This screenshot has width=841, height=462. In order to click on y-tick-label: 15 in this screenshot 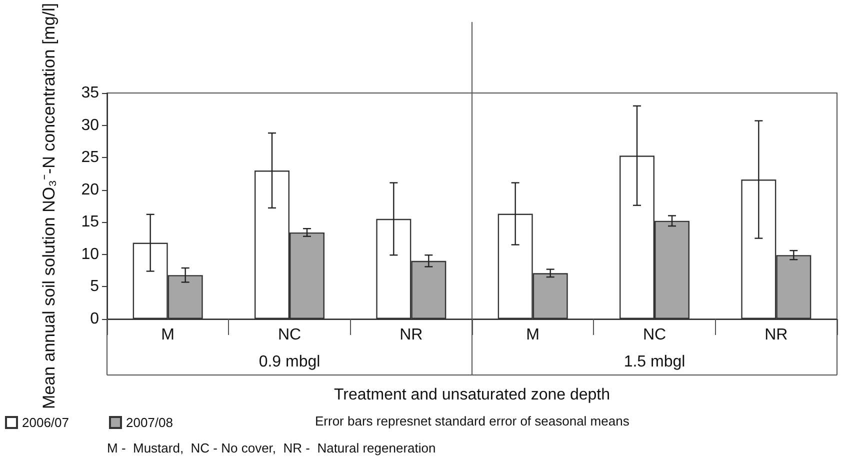, I will do `click(90, 222)`.